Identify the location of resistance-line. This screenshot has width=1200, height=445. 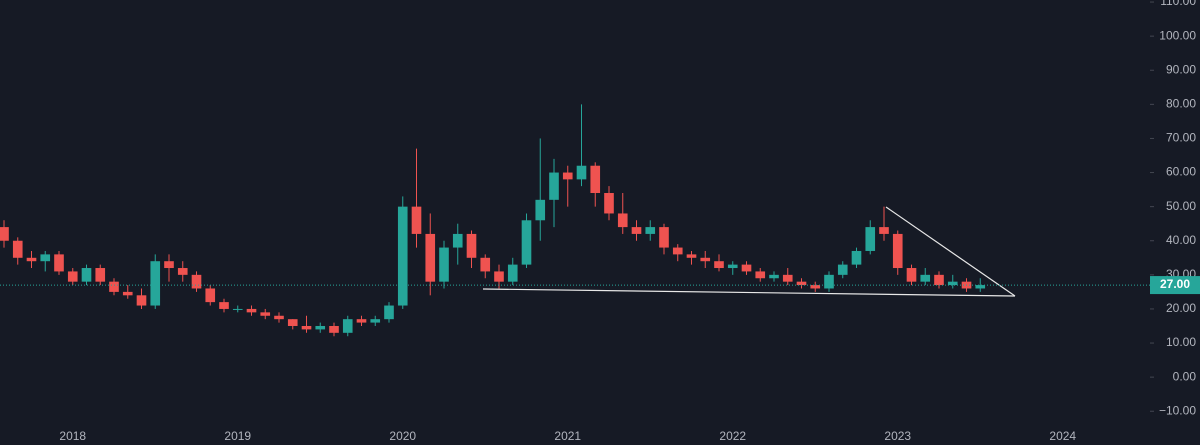
(950, 251).